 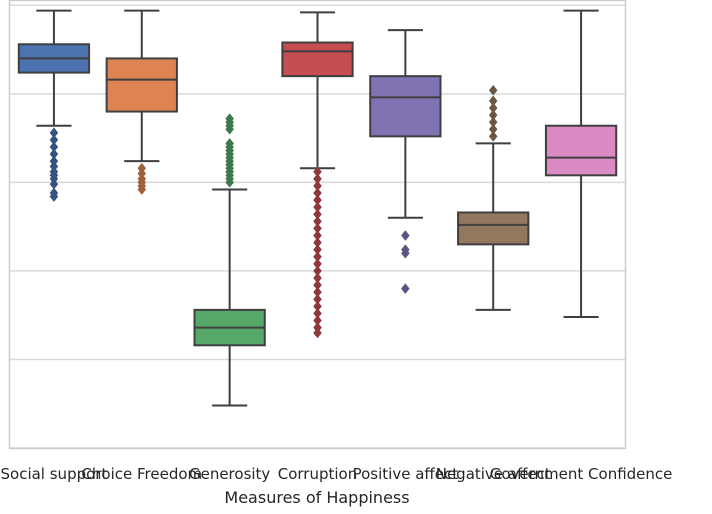 What do you see at coordinates (54, 474) in the screenshot?
I see `x-tick-label-0: Social support` at bounding box center [54, 474].